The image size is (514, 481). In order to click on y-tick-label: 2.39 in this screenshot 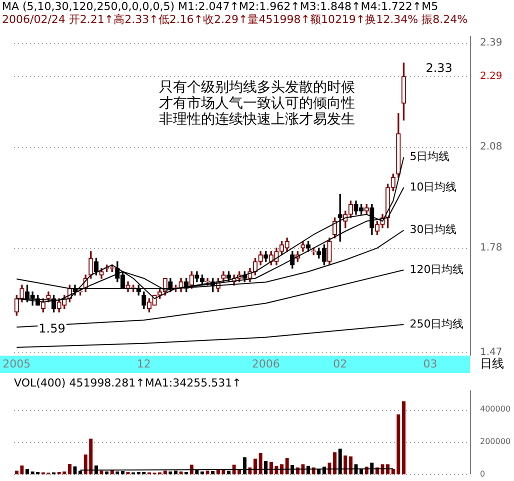, I will do `click(491, 42)`.